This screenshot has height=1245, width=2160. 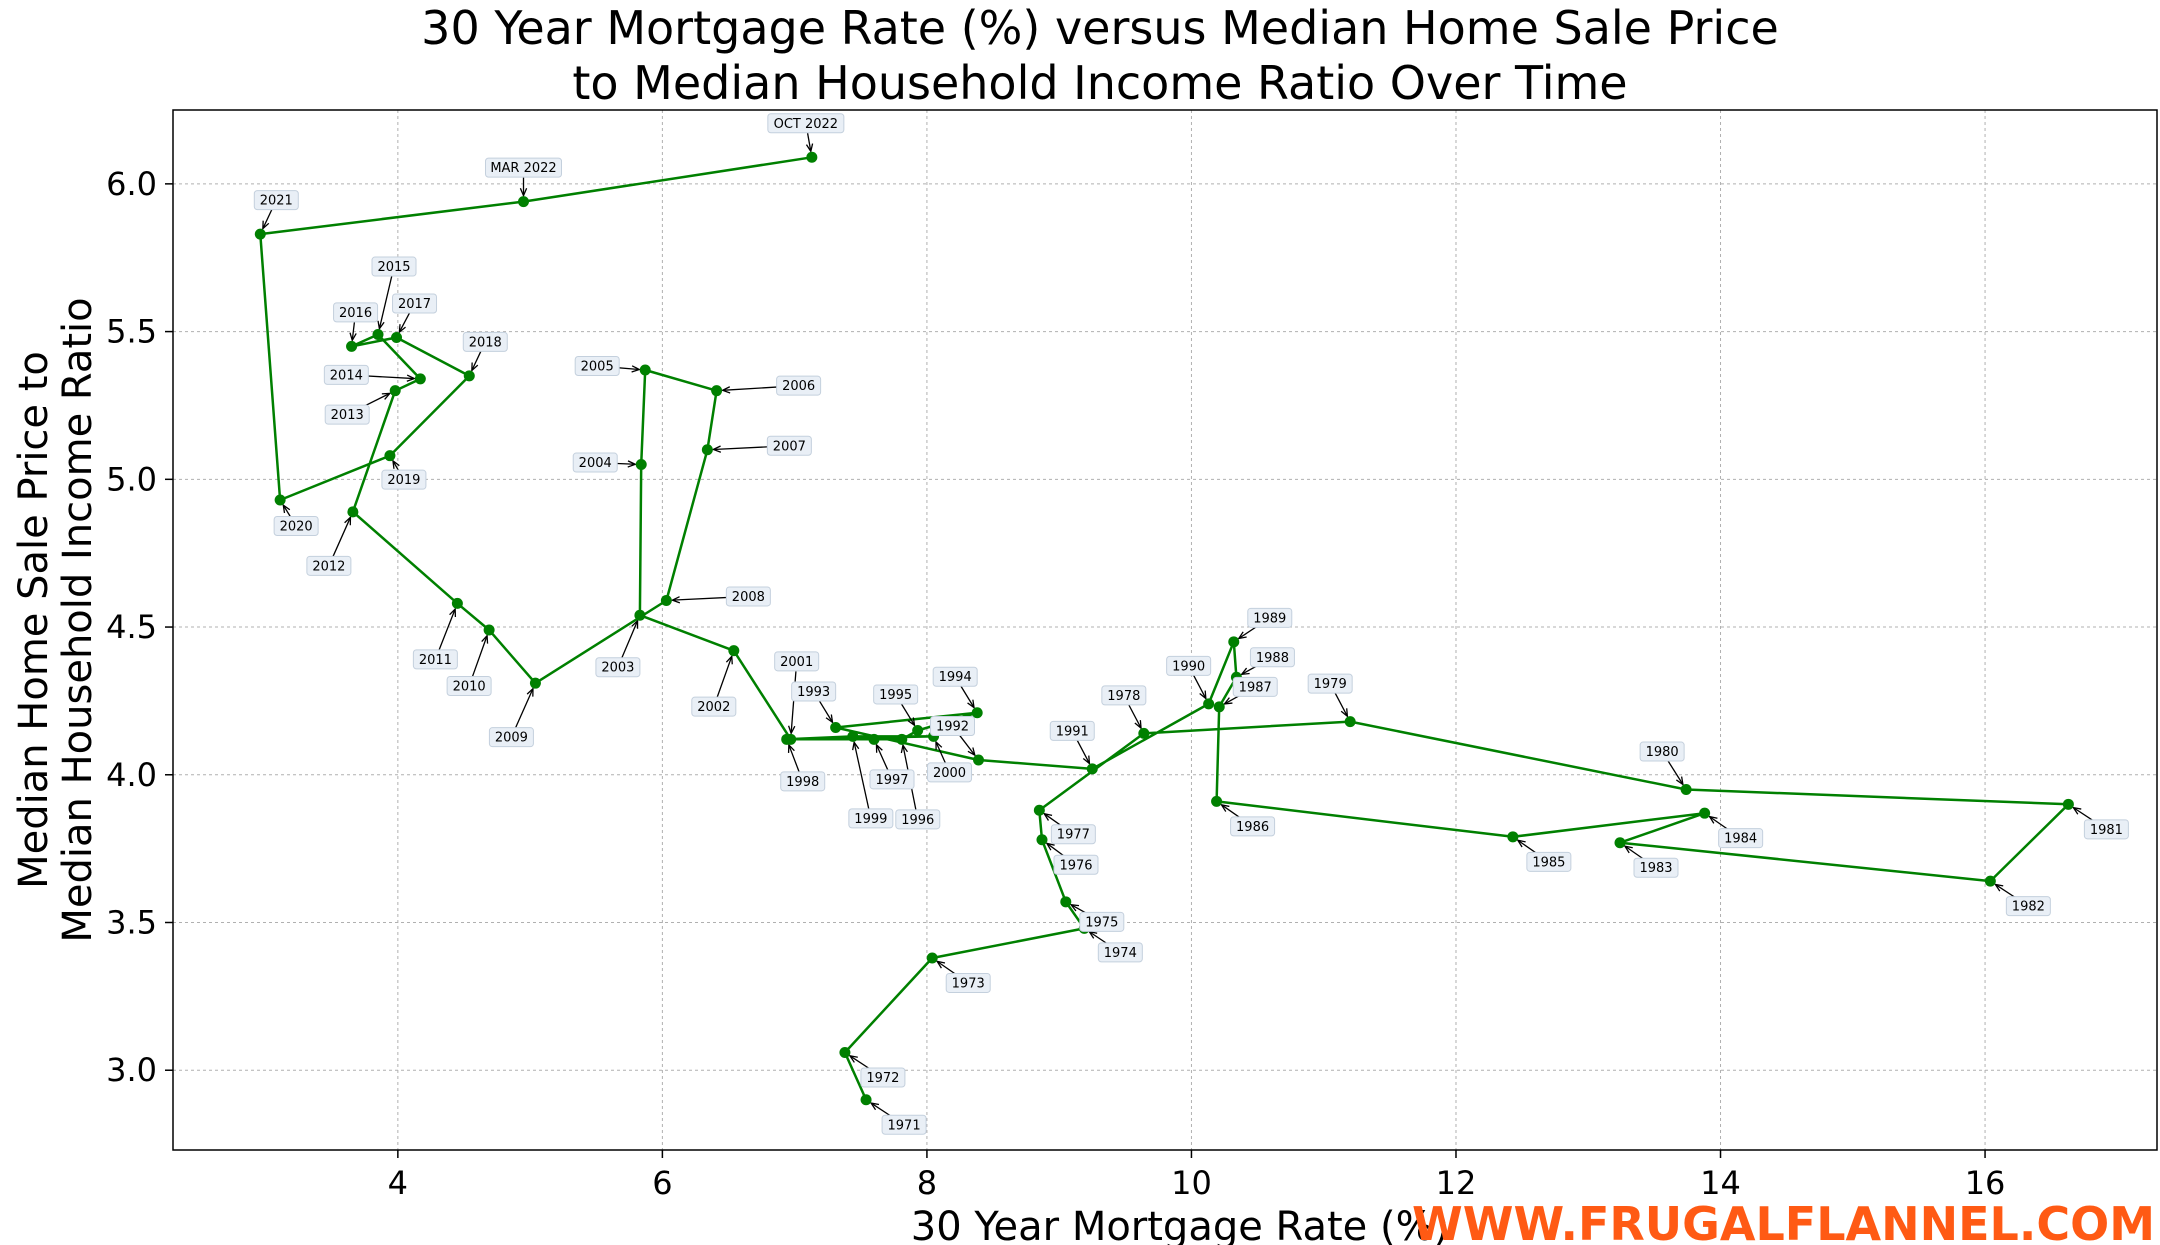 I want to click on point-label: 2009, so click(x=511, y=737).